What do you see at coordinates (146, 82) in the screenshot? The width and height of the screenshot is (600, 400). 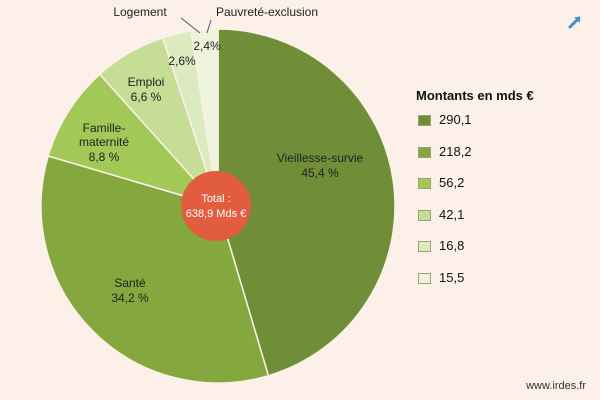 I see `slice-name-label: Emploi` at bounding box center [146, 82].